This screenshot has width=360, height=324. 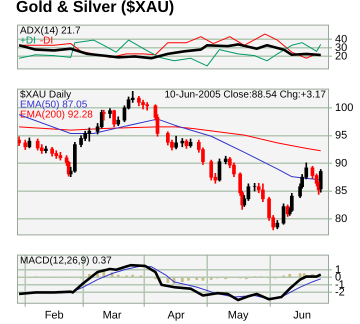 I want to click on chart-title: Gold & Silver ($XAU), so click(x=95, y=8).